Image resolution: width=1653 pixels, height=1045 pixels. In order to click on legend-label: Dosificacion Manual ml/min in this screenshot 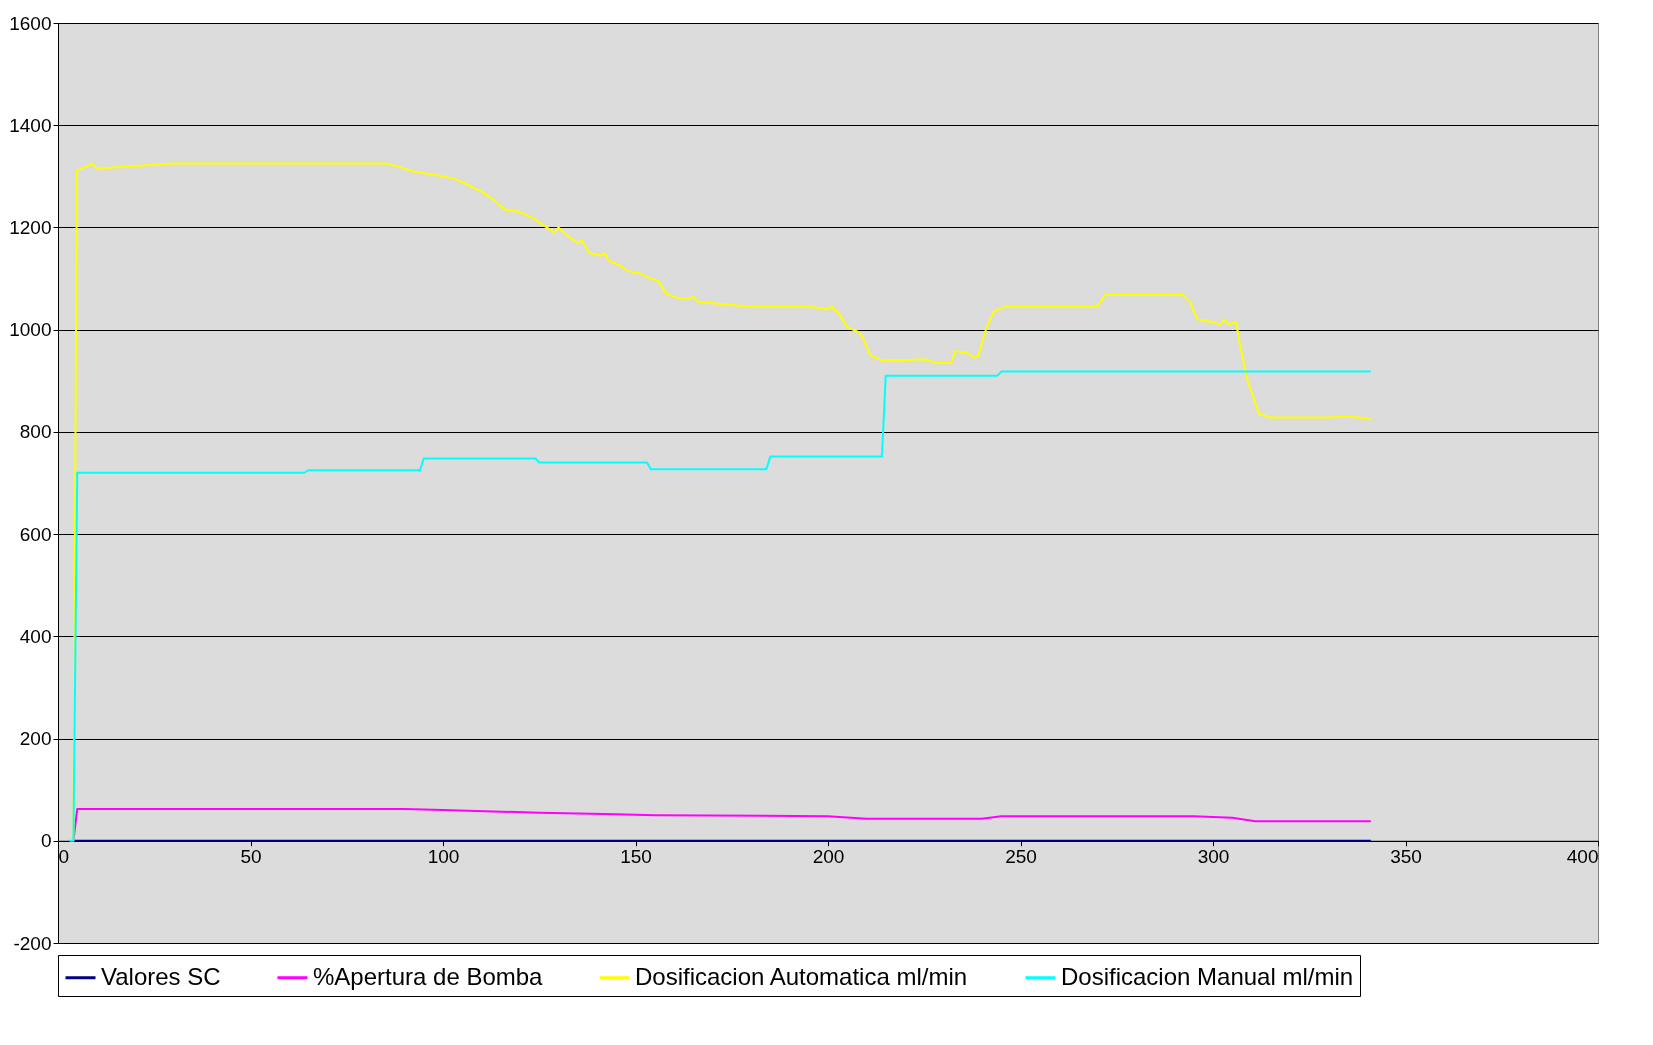, I will do `click(1207, 976)`.